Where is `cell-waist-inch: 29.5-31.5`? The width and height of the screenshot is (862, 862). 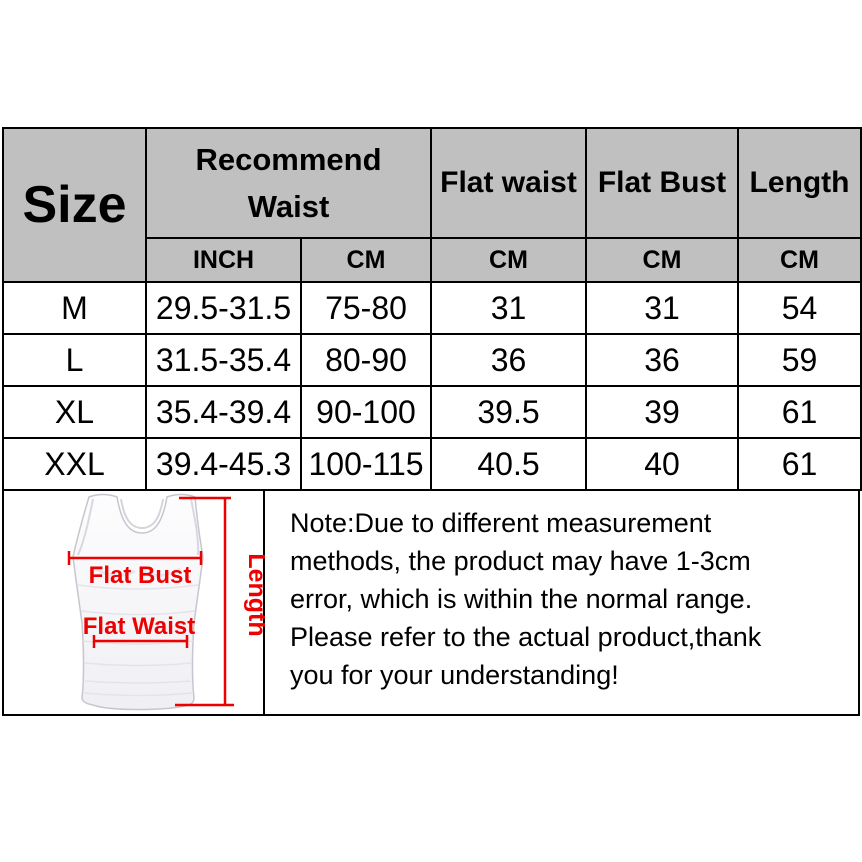 cell-waist-inch: 29.5-31.5 is located at coordinates (223, 308).